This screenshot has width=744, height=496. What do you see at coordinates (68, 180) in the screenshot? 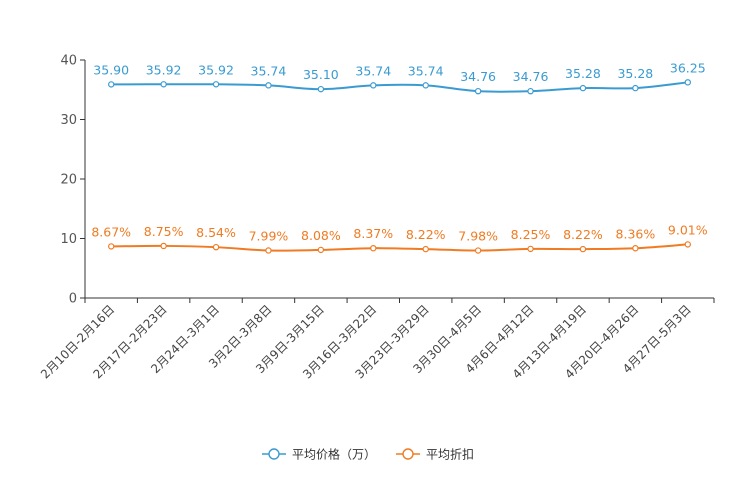
I see `y-tick-label: 20` at bounding box center [68, 180].